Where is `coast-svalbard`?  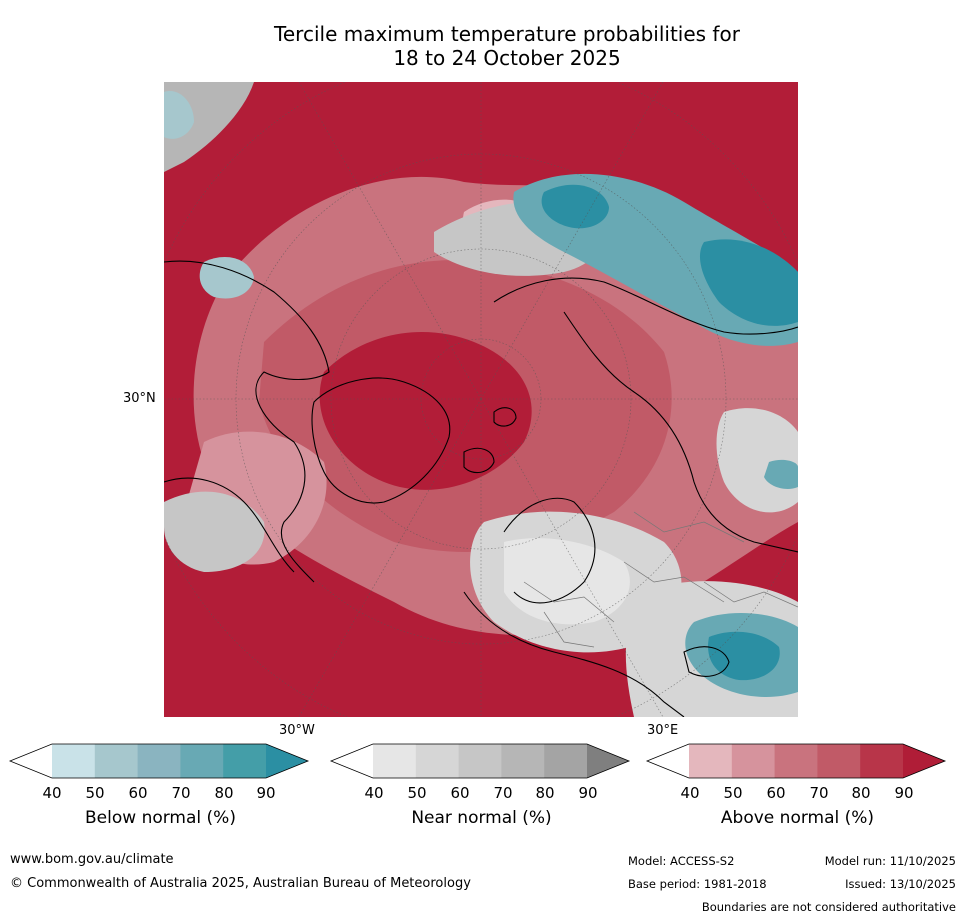
coast-svalbard is located at coordinates (505, 417).